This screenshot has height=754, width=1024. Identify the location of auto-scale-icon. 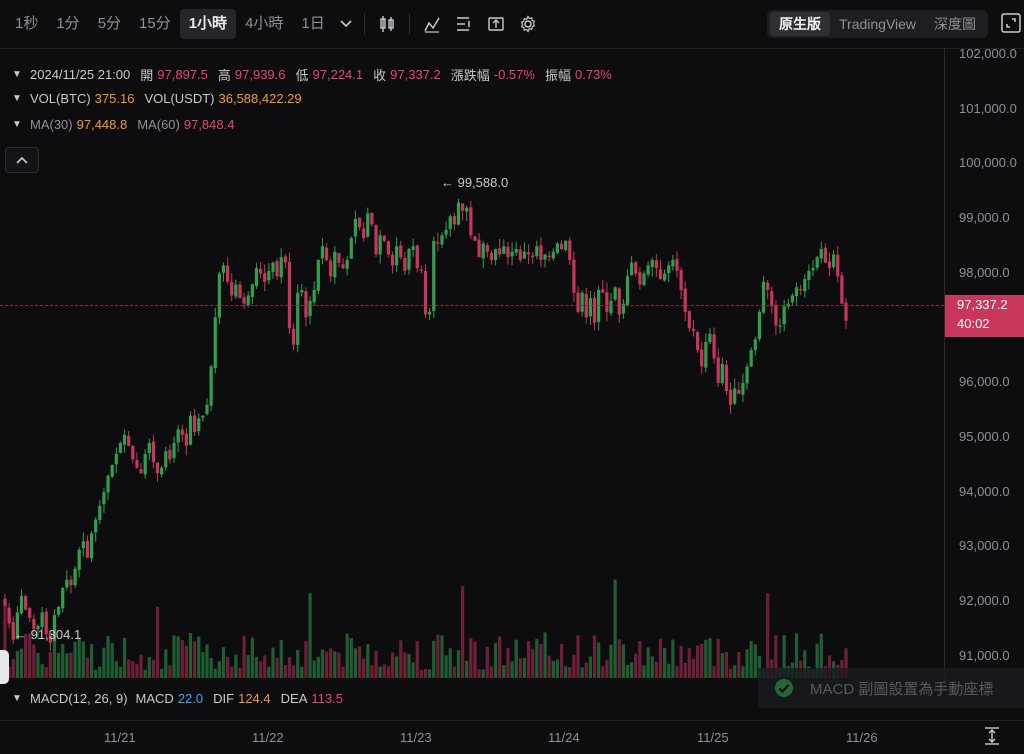
(992, 736).